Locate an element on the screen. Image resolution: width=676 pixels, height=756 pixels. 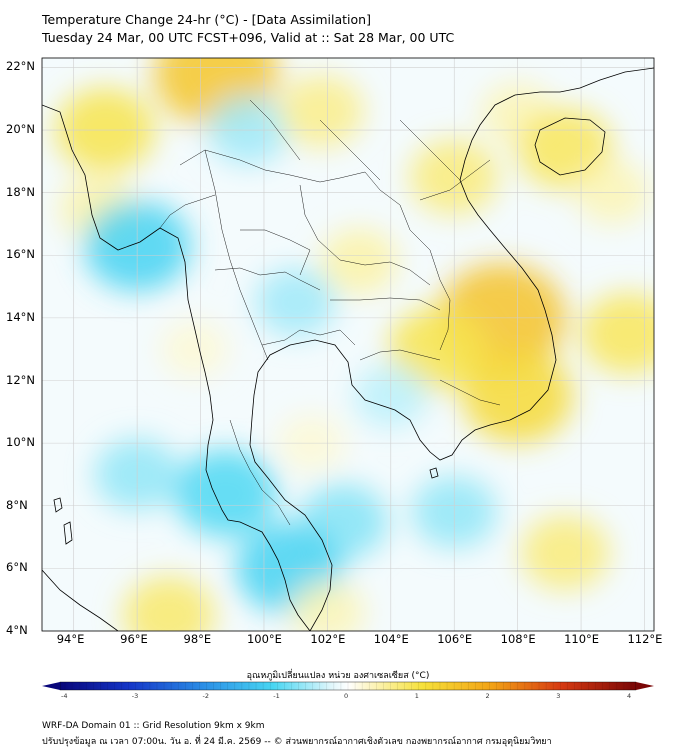
colorbar-max-extend is located at coordinates (645, 686).